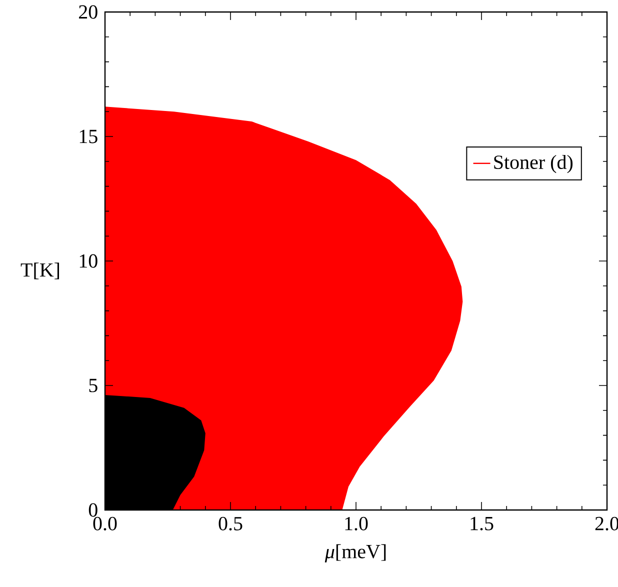 The image size is (618, 587). I want to click on y-tick-label: 5, so click(93, 385).